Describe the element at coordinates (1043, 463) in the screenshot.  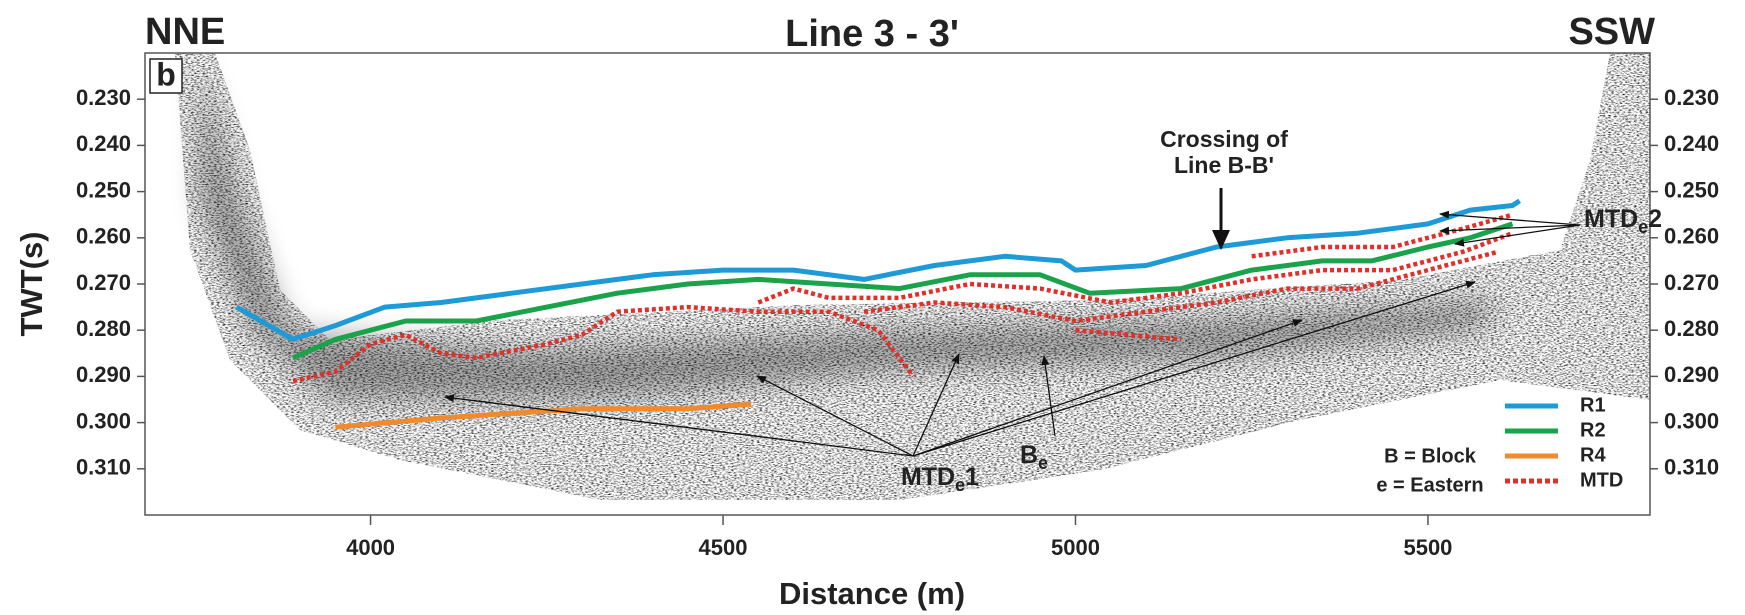
I see `block-label-part: e` at that location.